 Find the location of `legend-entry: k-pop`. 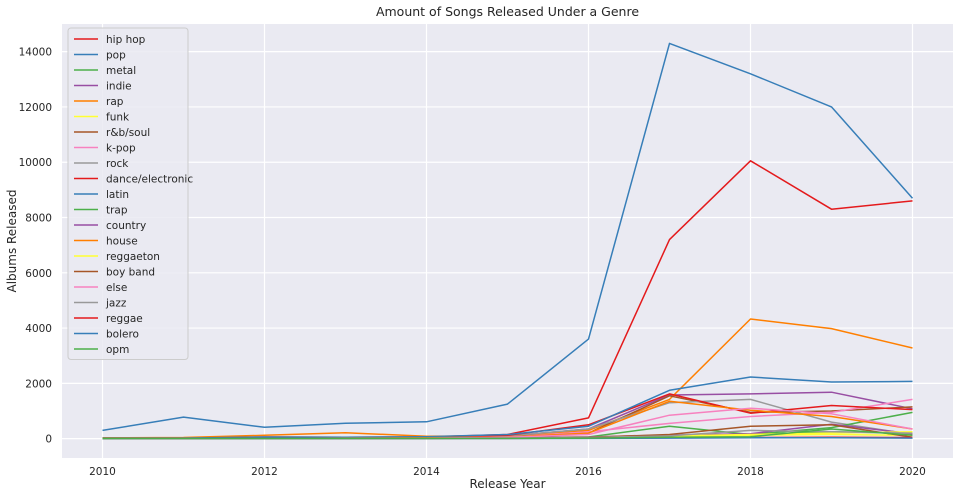

legend-entry: k-pop is located at coordinates (121, 149).